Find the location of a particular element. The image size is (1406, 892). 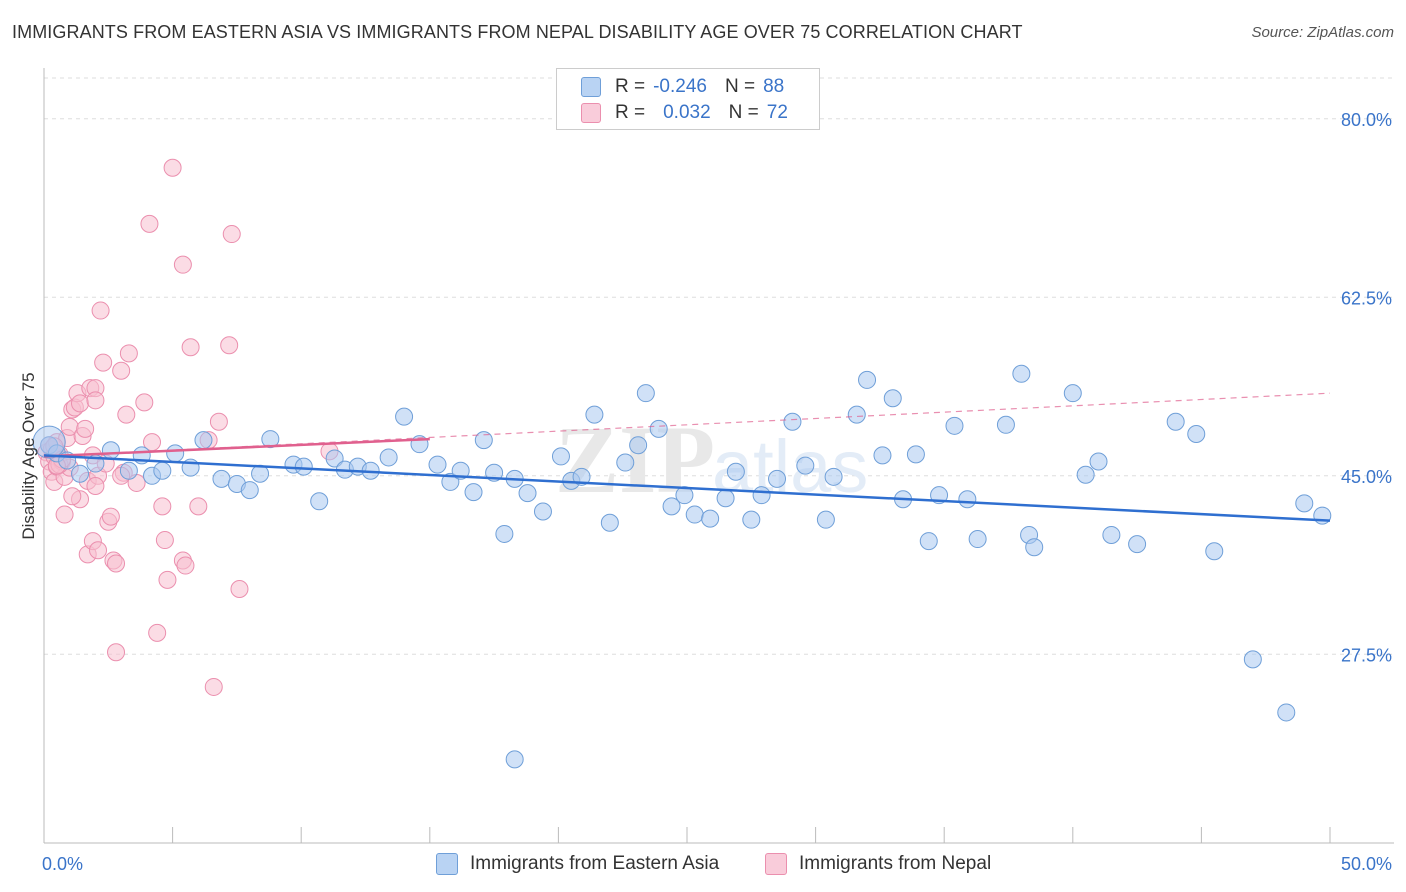

legend-row-nepal: R = 0.032 N = 72 is located at coordinates (684, 113).